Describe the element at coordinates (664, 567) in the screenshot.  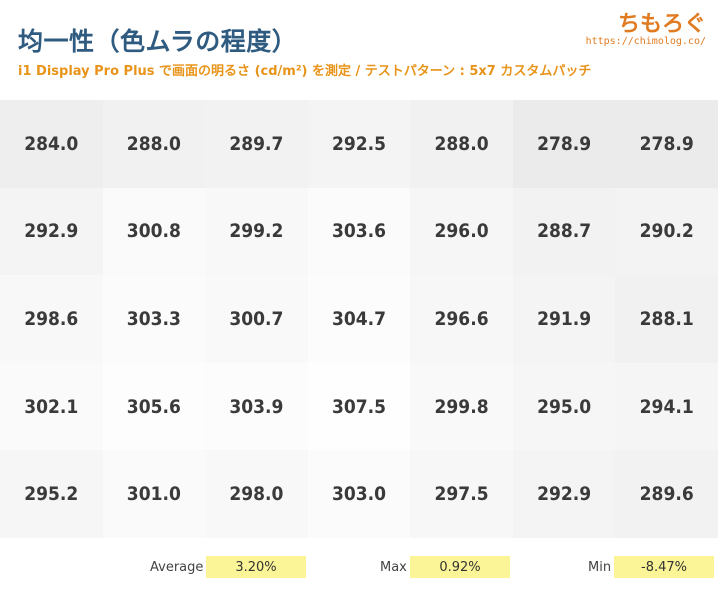
I see `min-value: -8.47%` at that location.